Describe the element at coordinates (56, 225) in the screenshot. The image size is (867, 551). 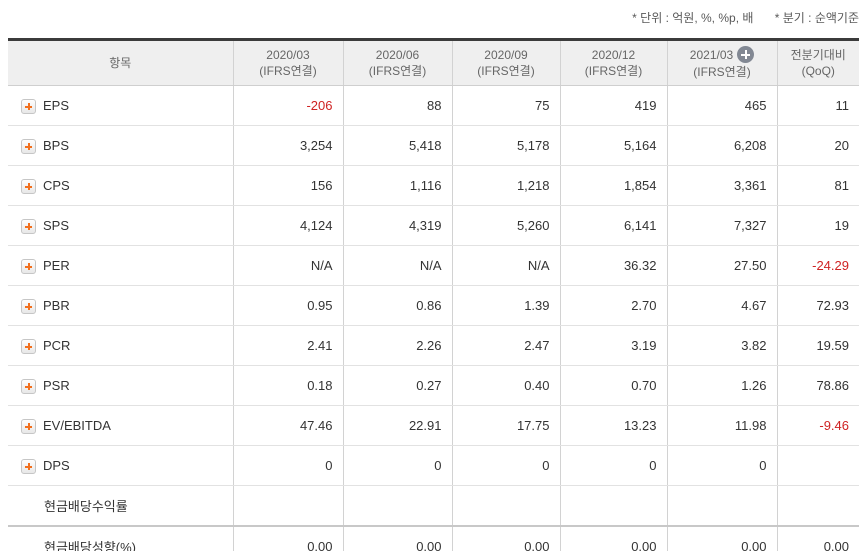
I see `row-label: SPS` at that location.